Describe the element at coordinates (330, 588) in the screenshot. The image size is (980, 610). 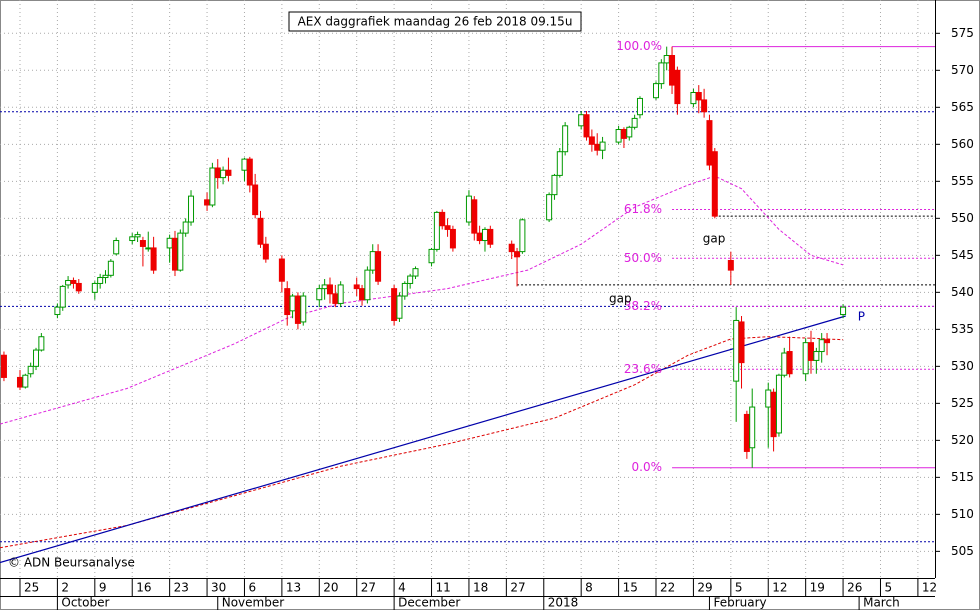
I see `x-tick-label: 20` at that location.